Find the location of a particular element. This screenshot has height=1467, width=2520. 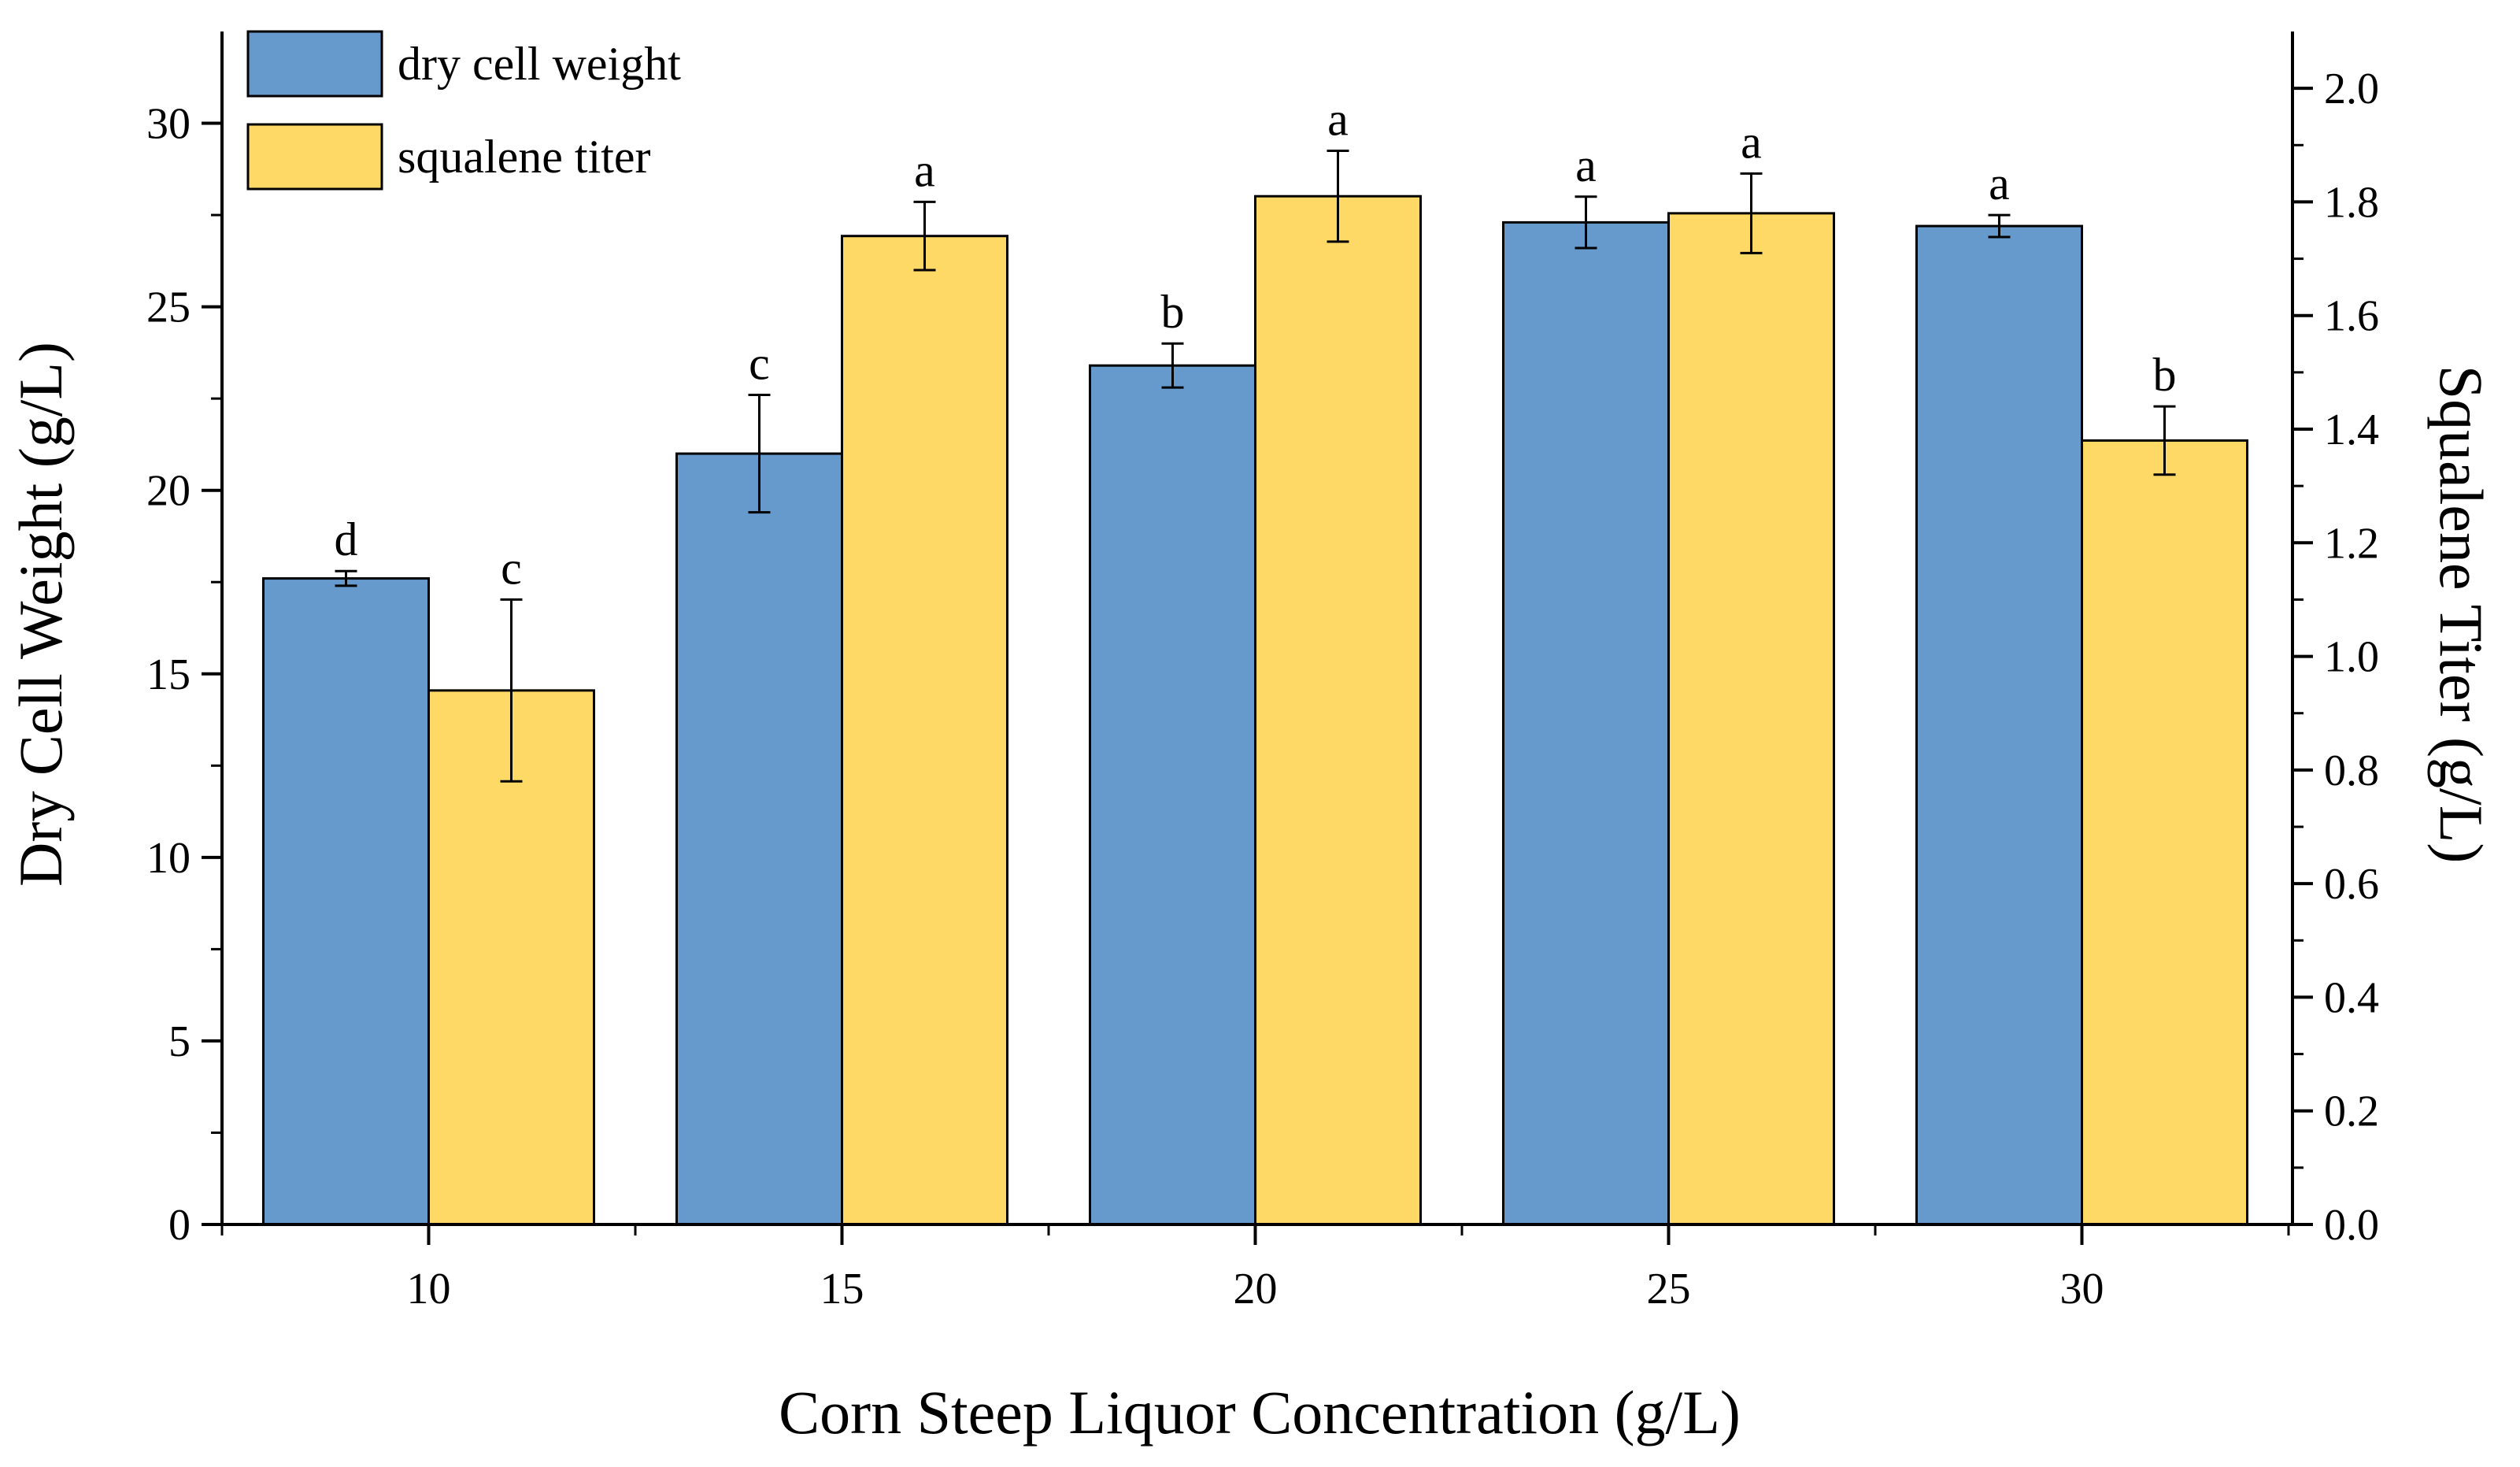

y2-tick-label-0.6: 0.6 is located at coordinates (2351, 884).